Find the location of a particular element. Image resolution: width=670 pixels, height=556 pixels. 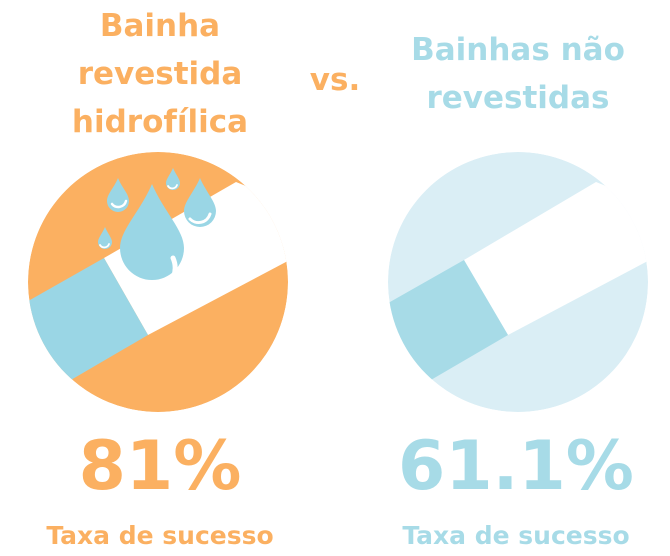

coated-success-caption: Taxa de sucesso is located at coordinates (160, 535).